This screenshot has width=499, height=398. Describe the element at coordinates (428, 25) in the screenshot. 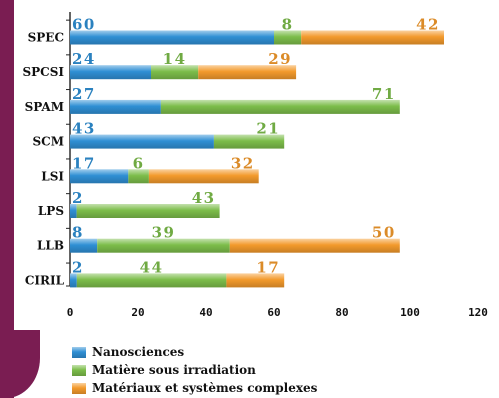

I see `value-label-spec-materiaux-et-systemes-complexes: 42` at that location.